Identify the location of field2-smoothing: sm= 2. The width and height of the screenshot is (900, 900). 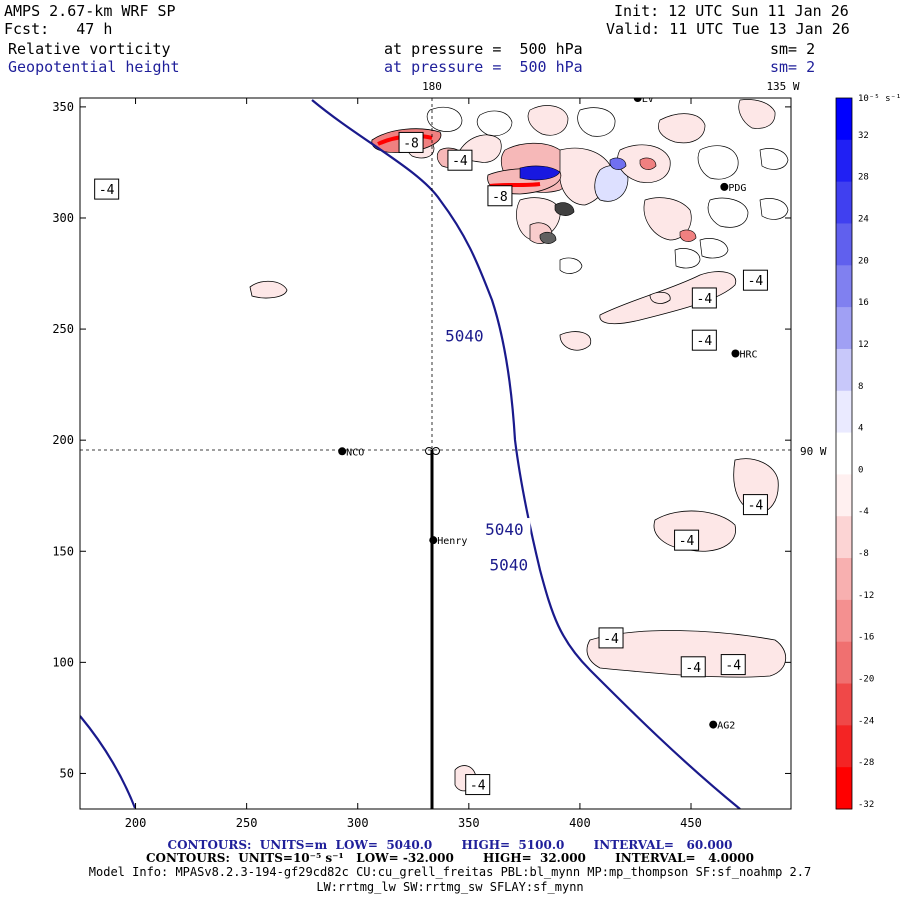
(793, 67).